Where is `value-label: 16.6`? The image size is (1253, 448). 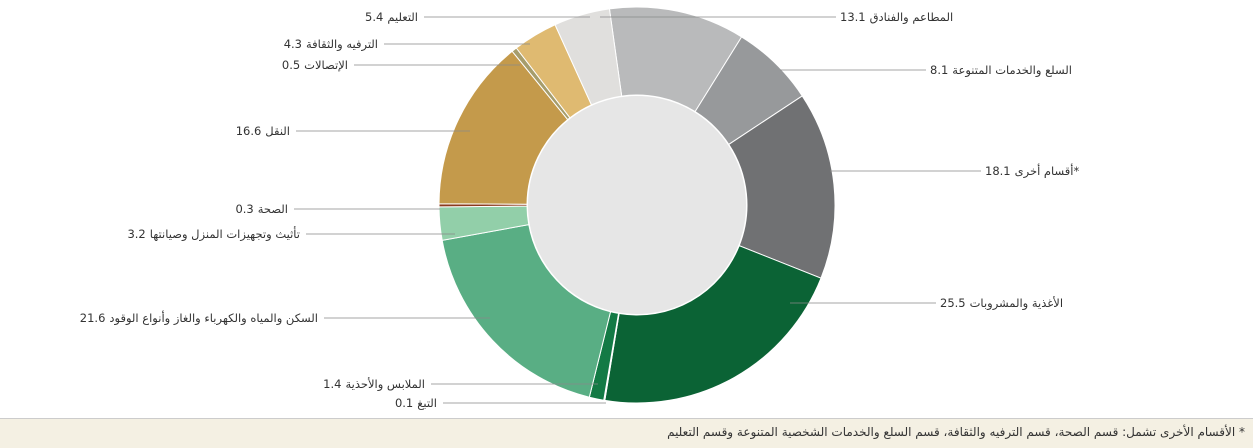
value-label: 16.6 is located at coordinates (248, 131).